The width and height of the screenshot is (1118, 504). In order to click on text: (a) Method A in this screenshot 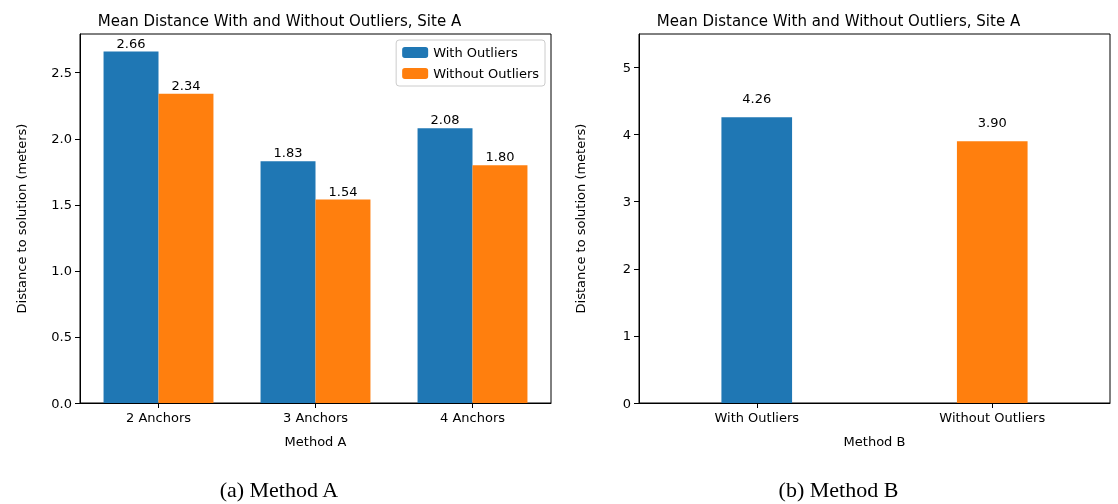, I will do `click(279, 489)`.